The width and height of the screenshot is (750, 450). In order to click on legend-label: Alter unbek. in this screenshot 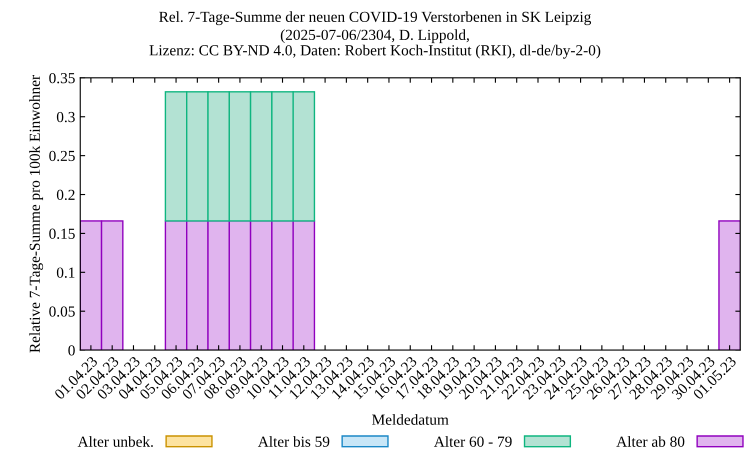, I will do `click(115, 441)`.